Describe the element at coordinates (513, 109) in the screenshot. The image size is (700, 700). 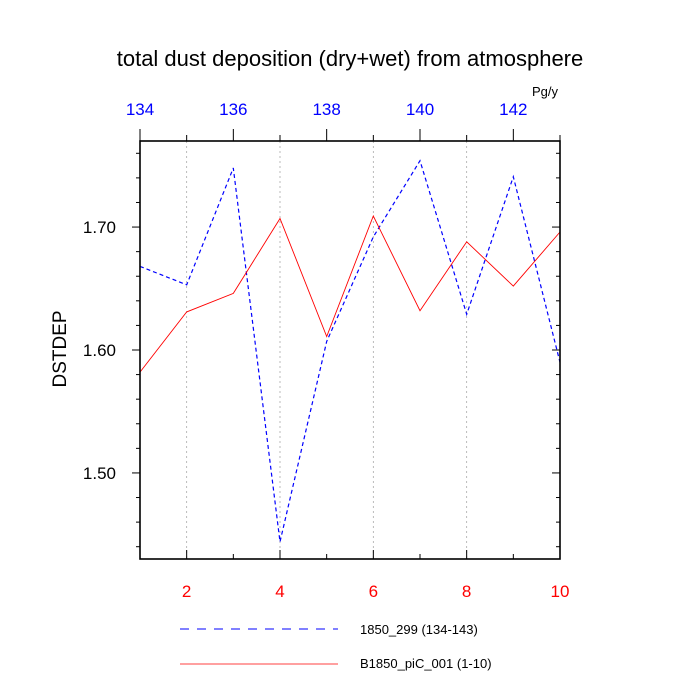
I see `top-axis-tick-label: 142` at that location.